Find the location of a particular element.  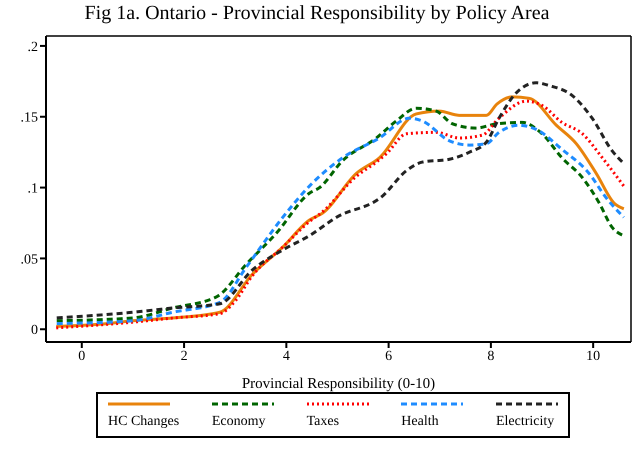

x-tick-label: 8 is located at coordinates (490, 356).